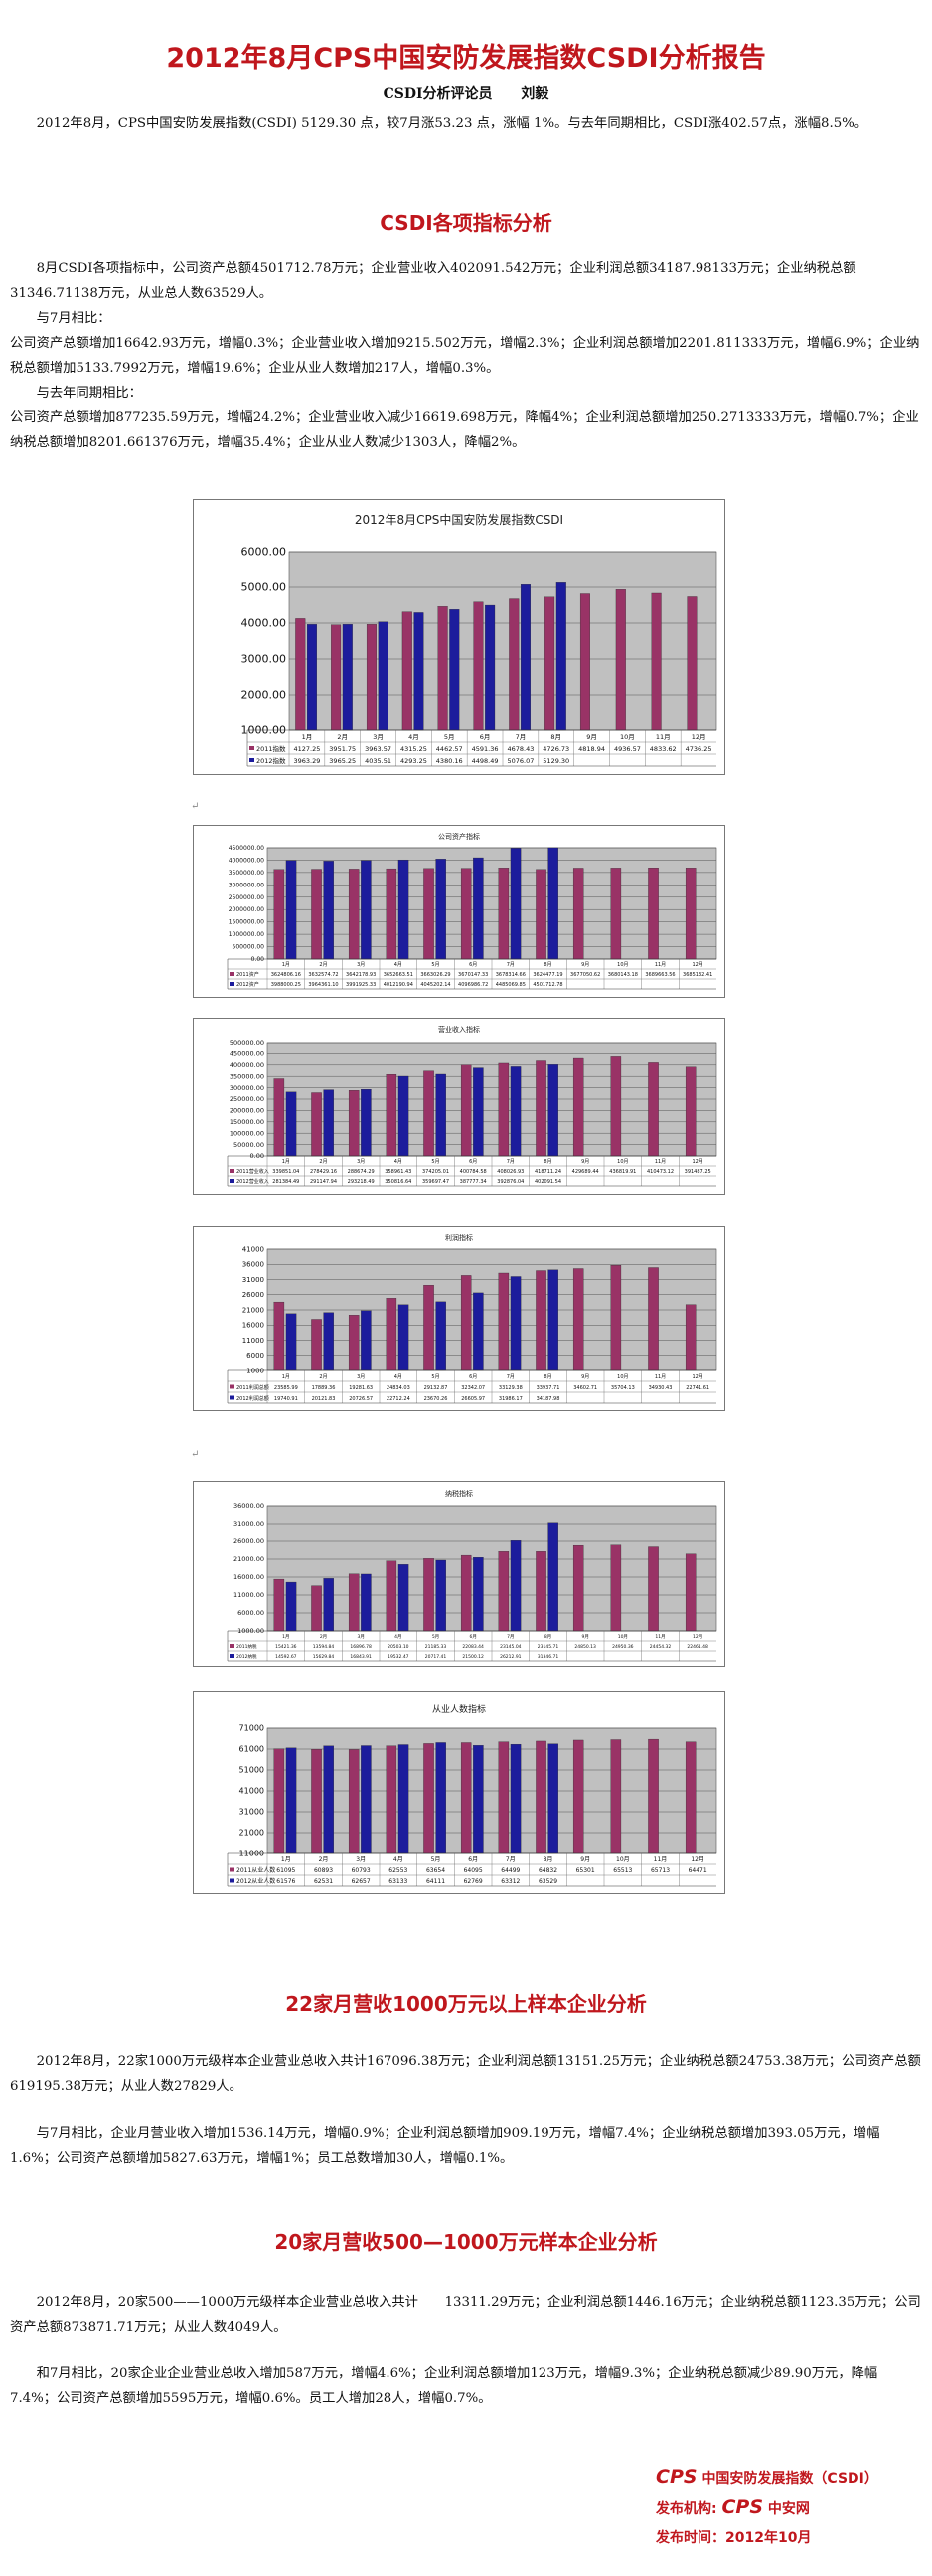  I want to click on data-table-cell: 4127.25, so click(306, 749).